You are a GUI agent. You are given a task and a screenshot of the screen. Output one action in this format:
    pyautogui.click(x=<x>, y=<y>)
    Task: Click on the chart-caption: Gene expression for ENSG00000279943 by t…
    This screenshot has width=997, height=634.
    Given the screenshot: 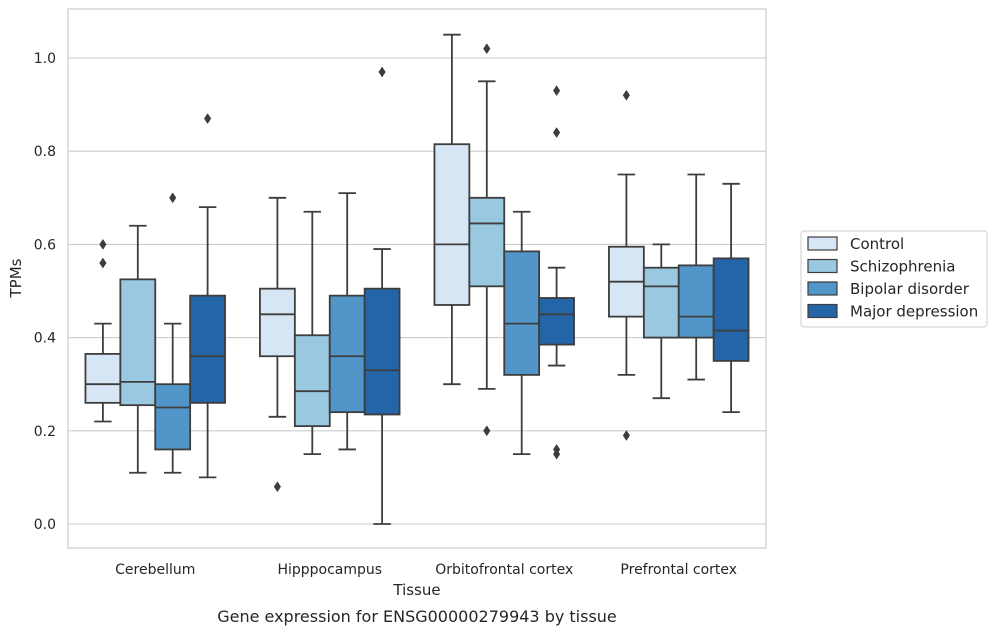 What is the action you would take?
    pyautogui.click(x=417, y=616)
    